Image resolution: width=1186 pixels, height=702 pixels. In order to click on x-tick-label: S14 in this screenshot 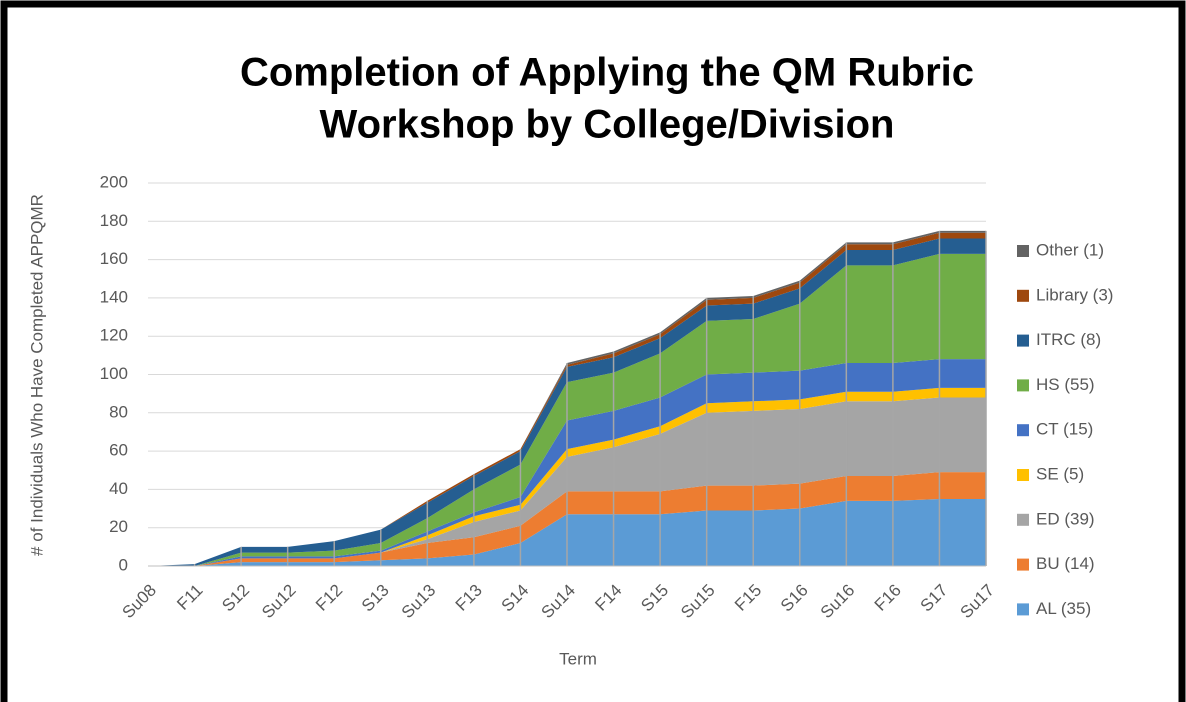, I will do `click(515, 598)`.